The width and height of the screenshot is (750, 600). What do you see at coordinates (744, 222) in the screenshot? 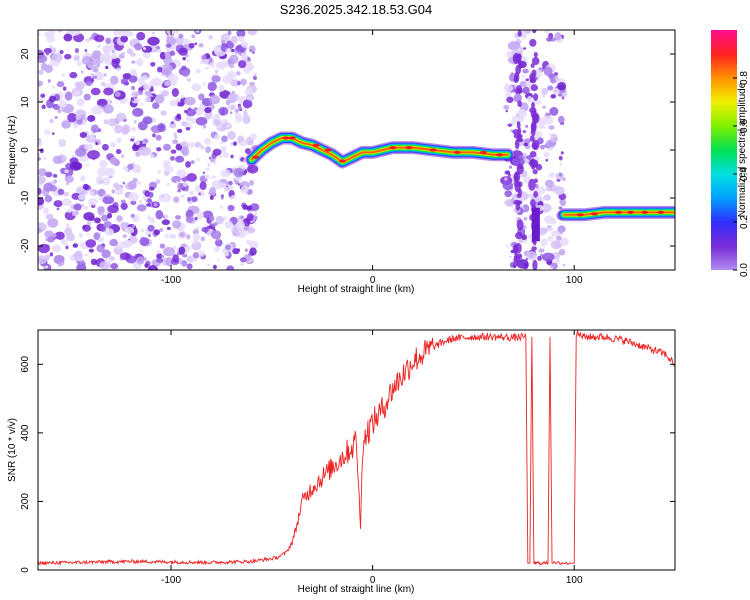
I see `colorbar-tick-label: 0.2` at bounding box center [744, 222].